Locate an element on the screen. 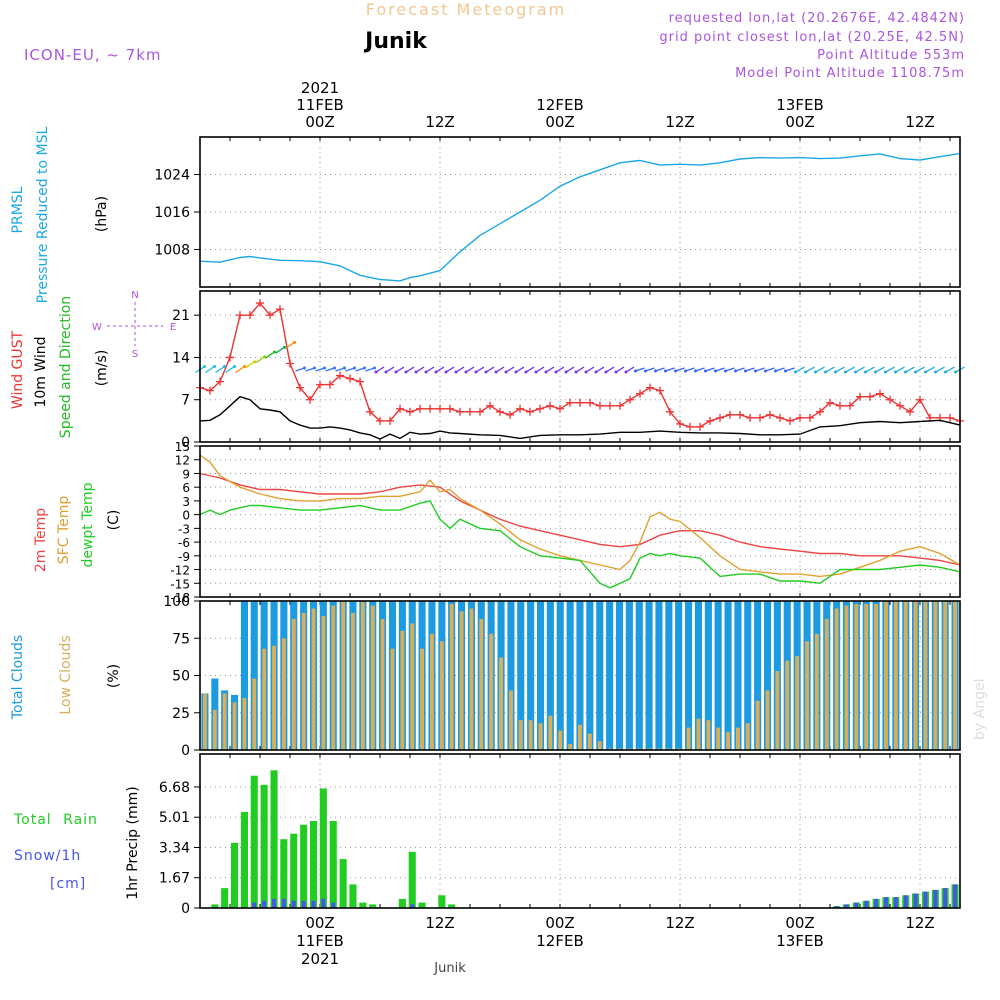  pressure-panel: 1008 1016 1024 is located at coordinates (557, 212).